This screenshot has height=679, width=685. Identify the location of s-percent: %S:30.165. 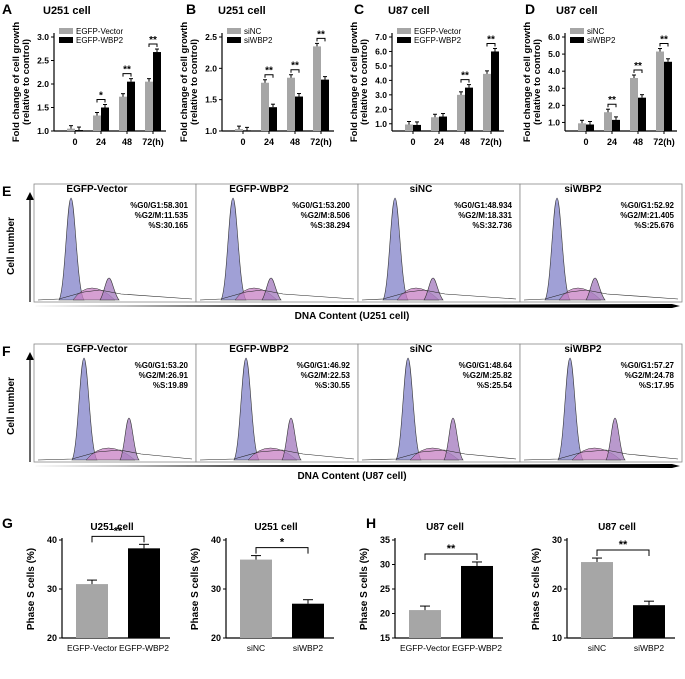
(168, 225).